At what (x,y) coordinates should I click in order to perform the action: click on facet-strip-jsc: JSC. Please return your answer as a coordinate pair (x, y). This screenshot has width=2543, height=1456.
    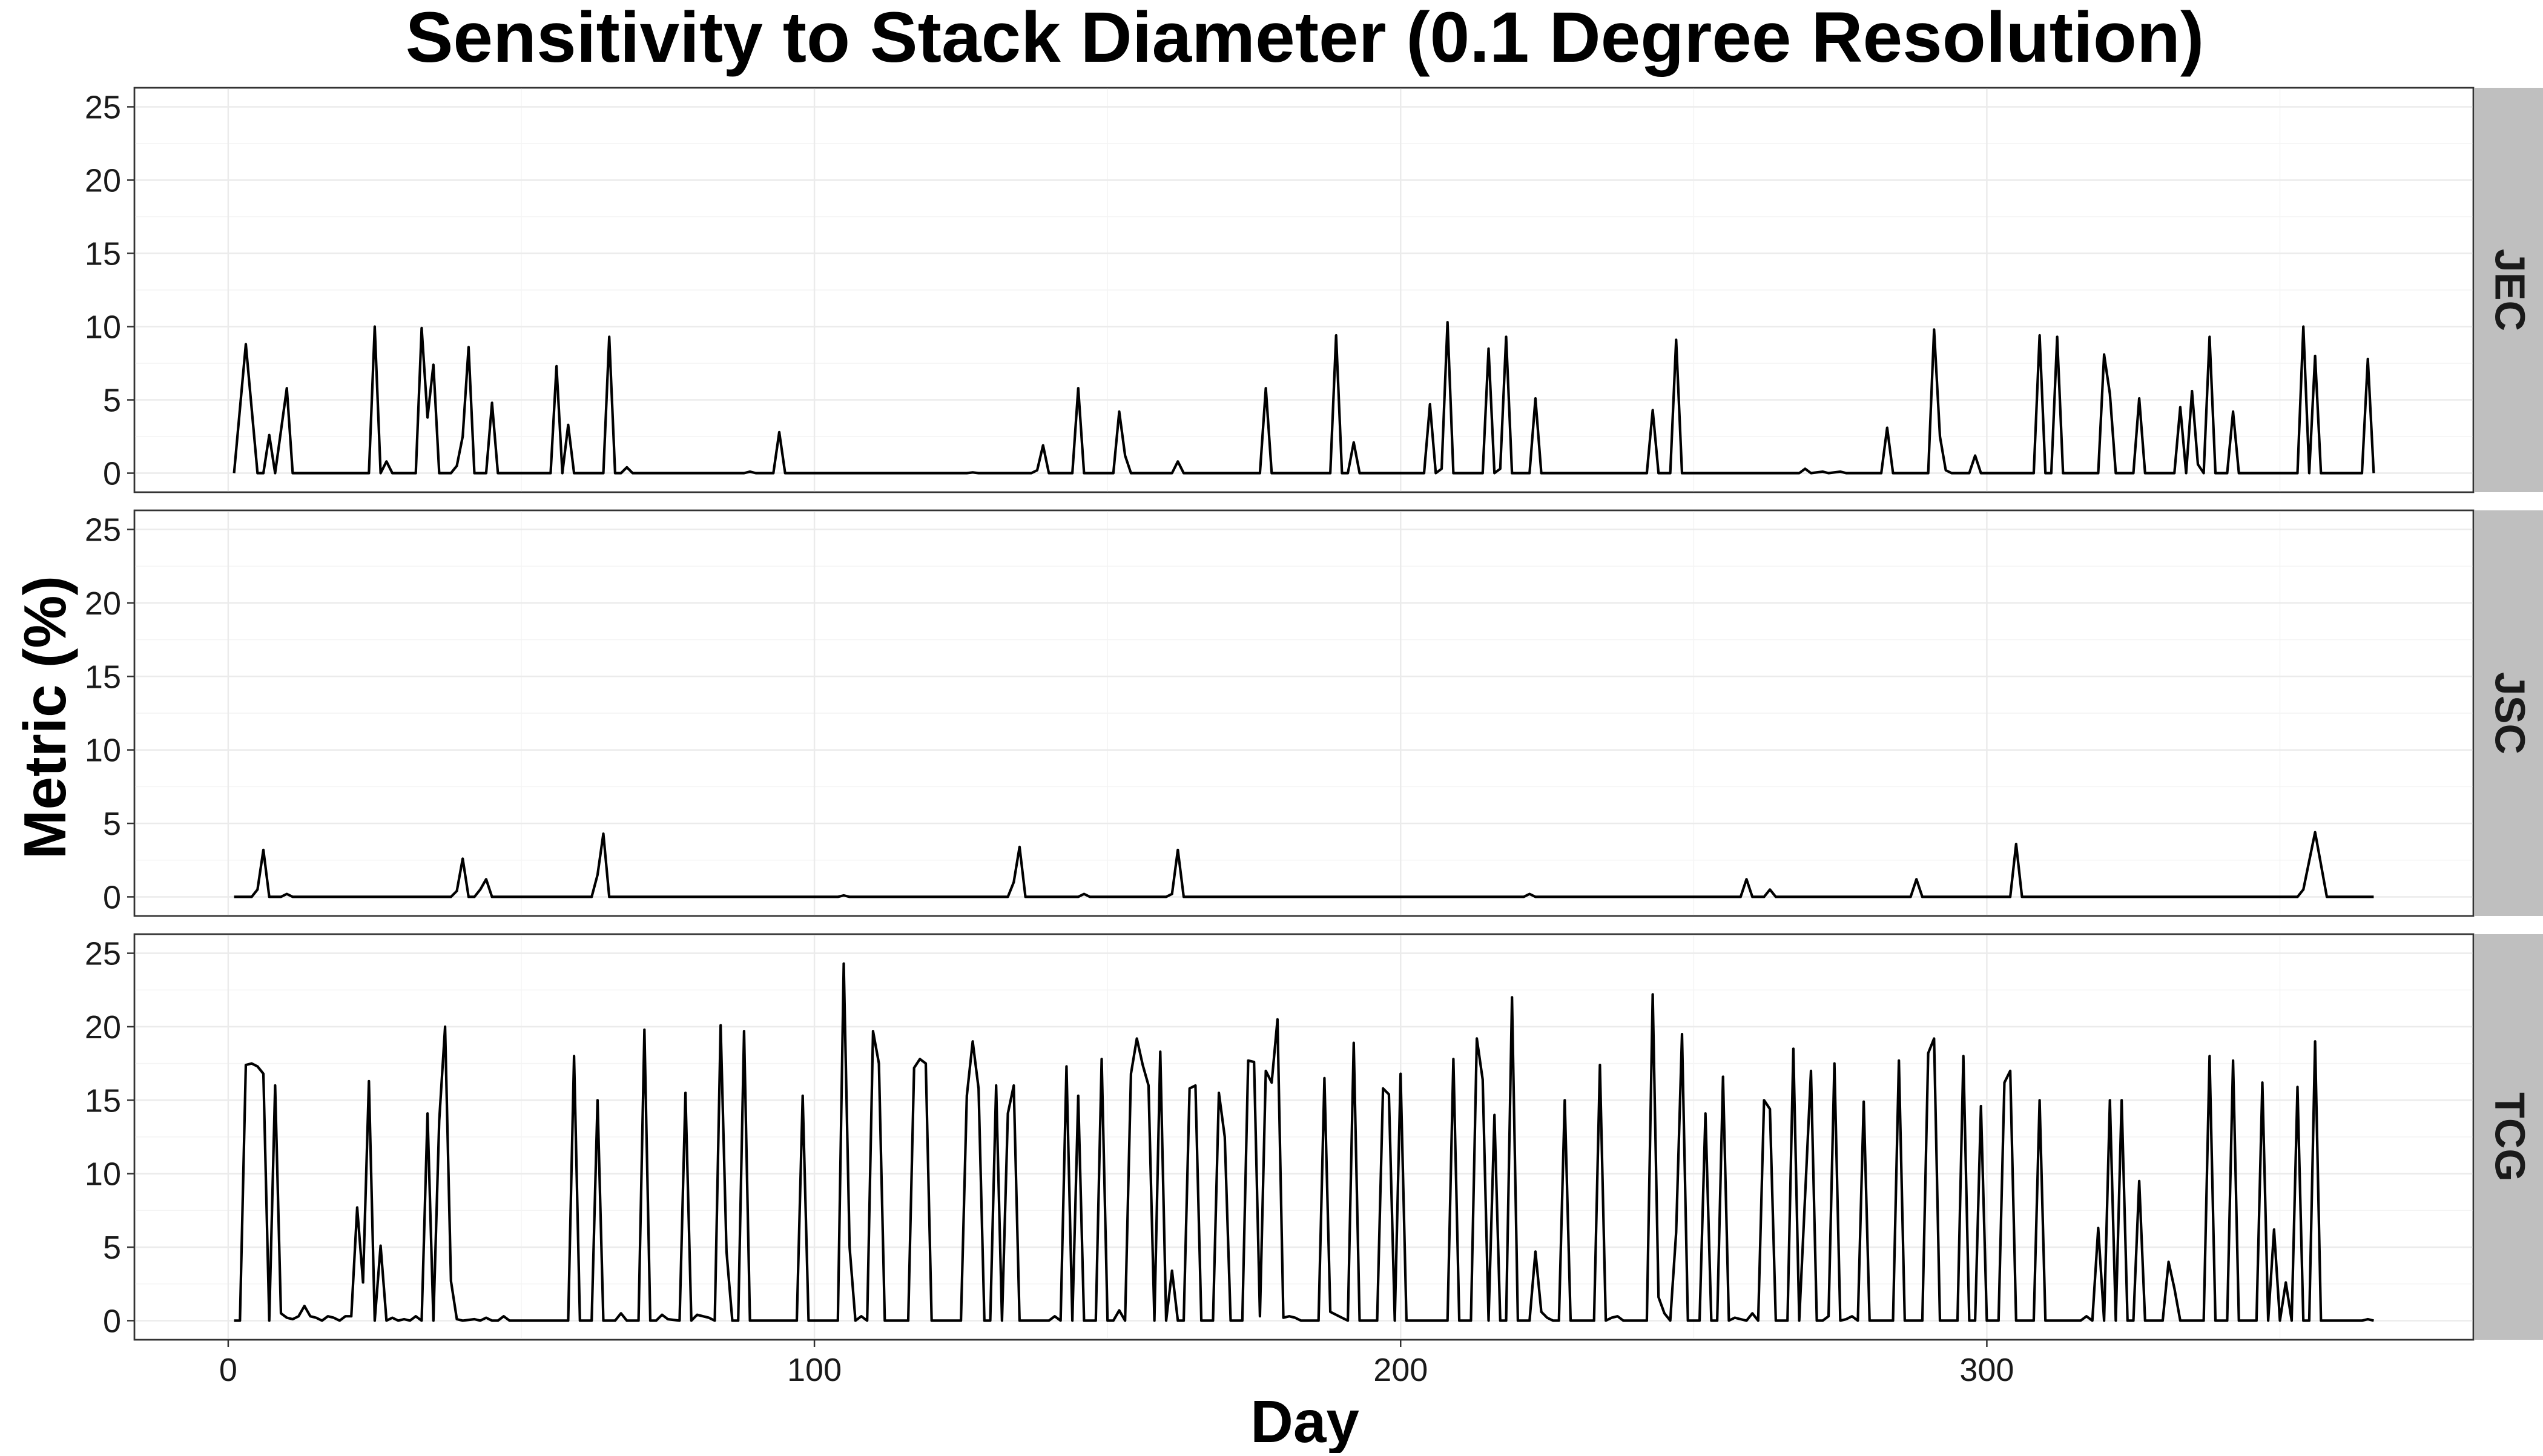
    Looking at the image, I should click on (2509, 713).